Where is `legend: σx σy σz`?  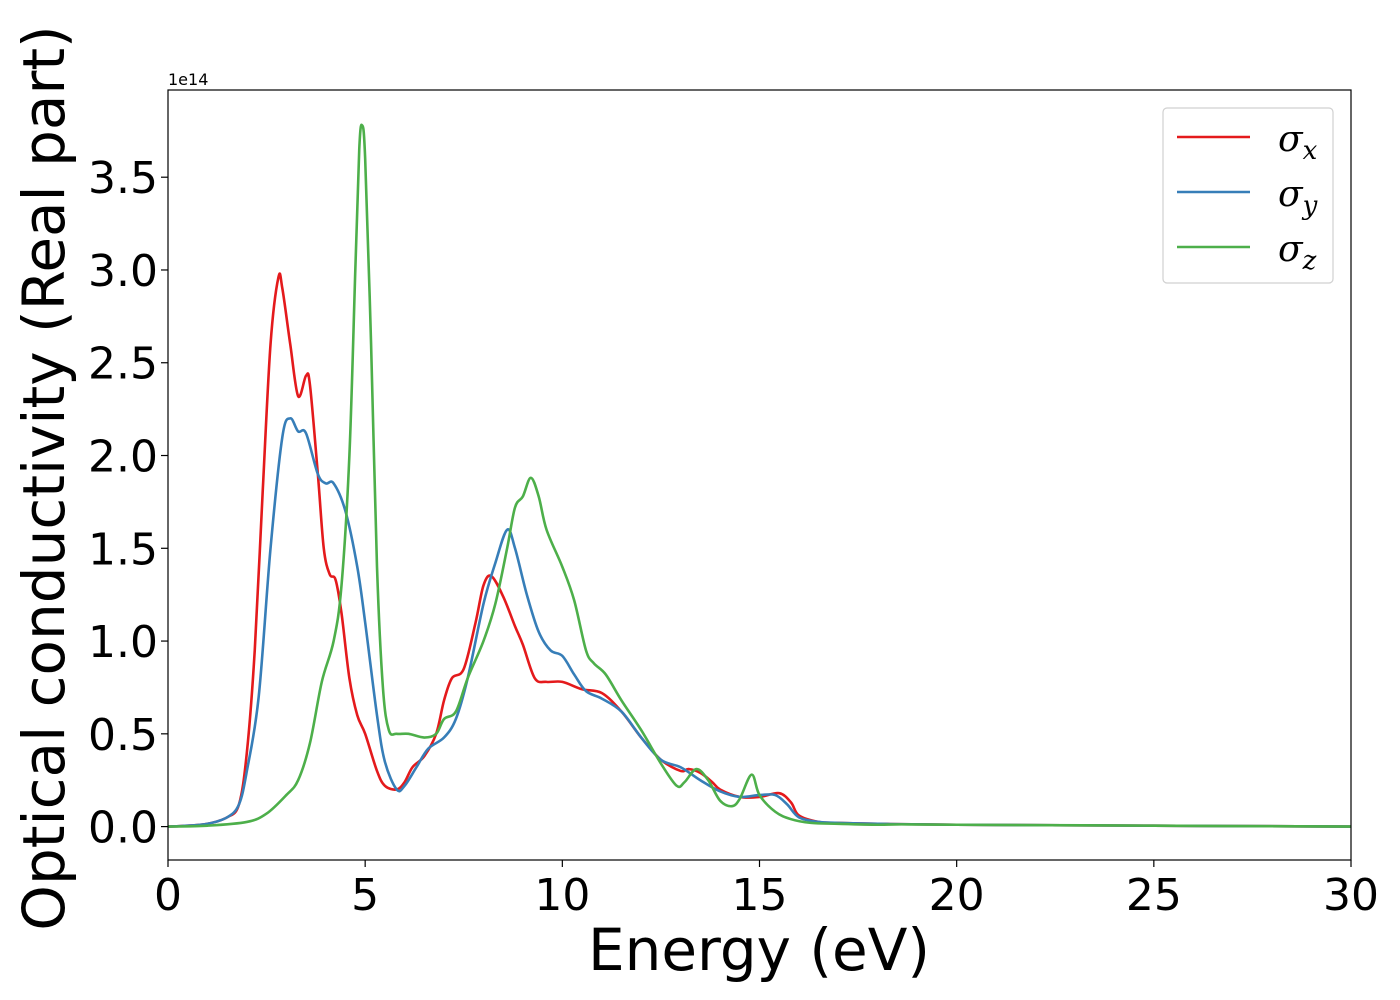
legend: σx σy σz is located at coordinates (1248, 195).